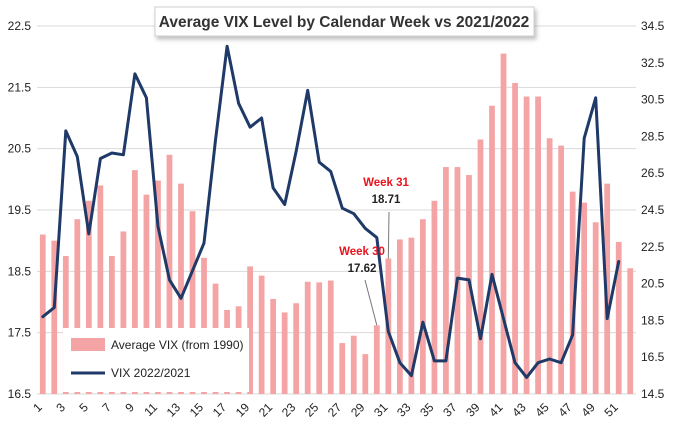 The image size is (680, 445). I want to click on y-left-tick-label: 20.5, so click(20, 149).